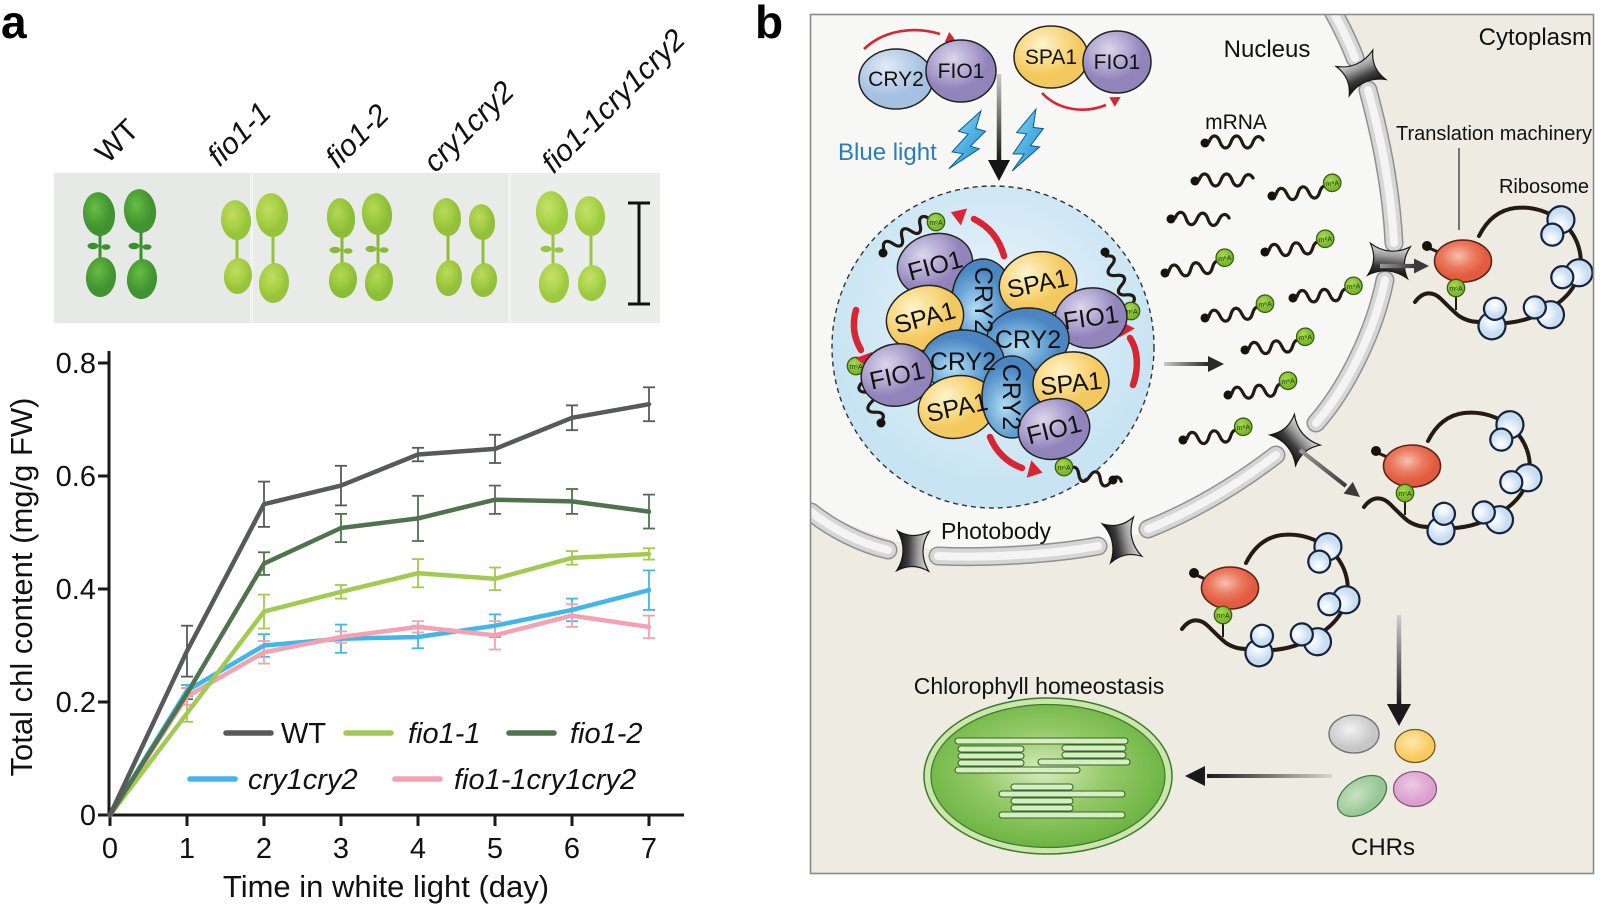 The image size is (1600, 908). Describe the element at coordinates (444, 734) in the screenshot. I see `svg-text: fio1-1` at that location.